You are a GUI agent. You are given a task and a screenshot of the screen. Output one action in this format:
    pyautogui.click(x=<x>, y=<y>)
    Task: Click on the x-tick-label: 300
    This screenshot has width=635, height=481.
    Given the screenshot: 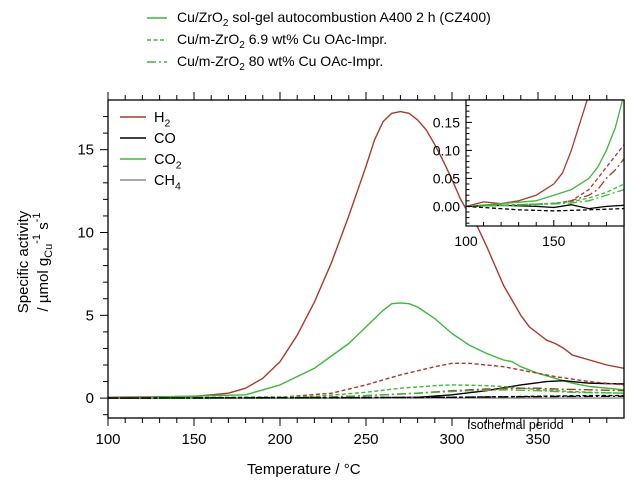 What is the action you would take?
    pyautogui.click(x=451, y=439)
    